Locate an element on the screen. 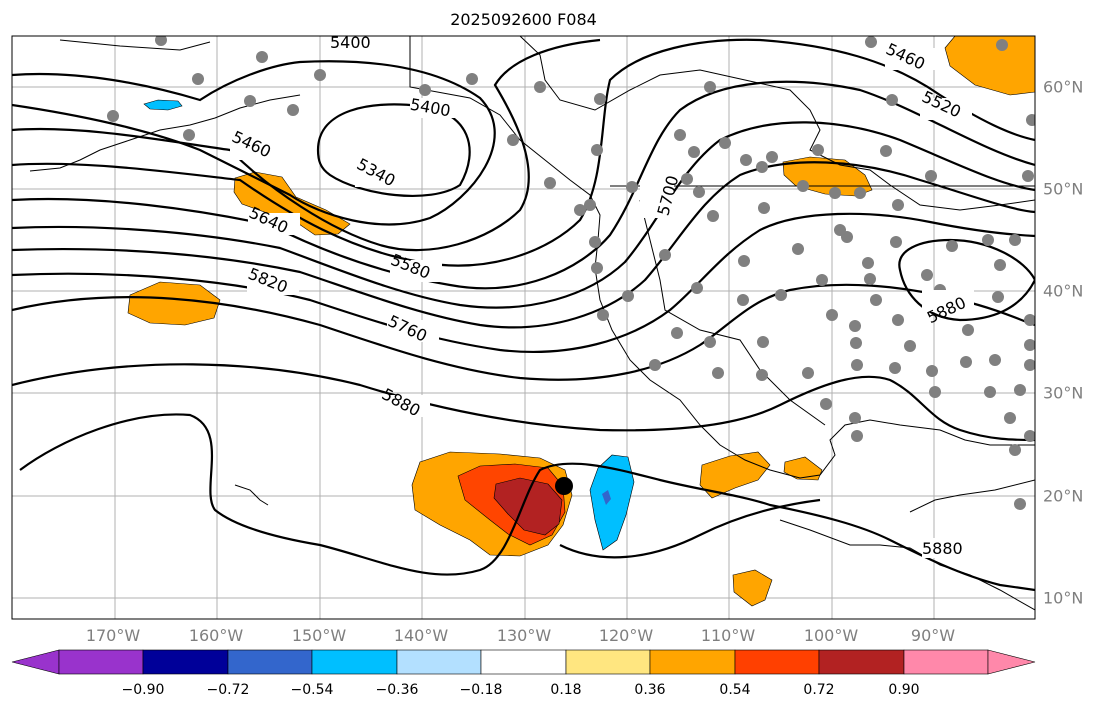 The height and width of the screenshot is (712, 1105). shade-orange-ne is located at coordinates (989, 66).